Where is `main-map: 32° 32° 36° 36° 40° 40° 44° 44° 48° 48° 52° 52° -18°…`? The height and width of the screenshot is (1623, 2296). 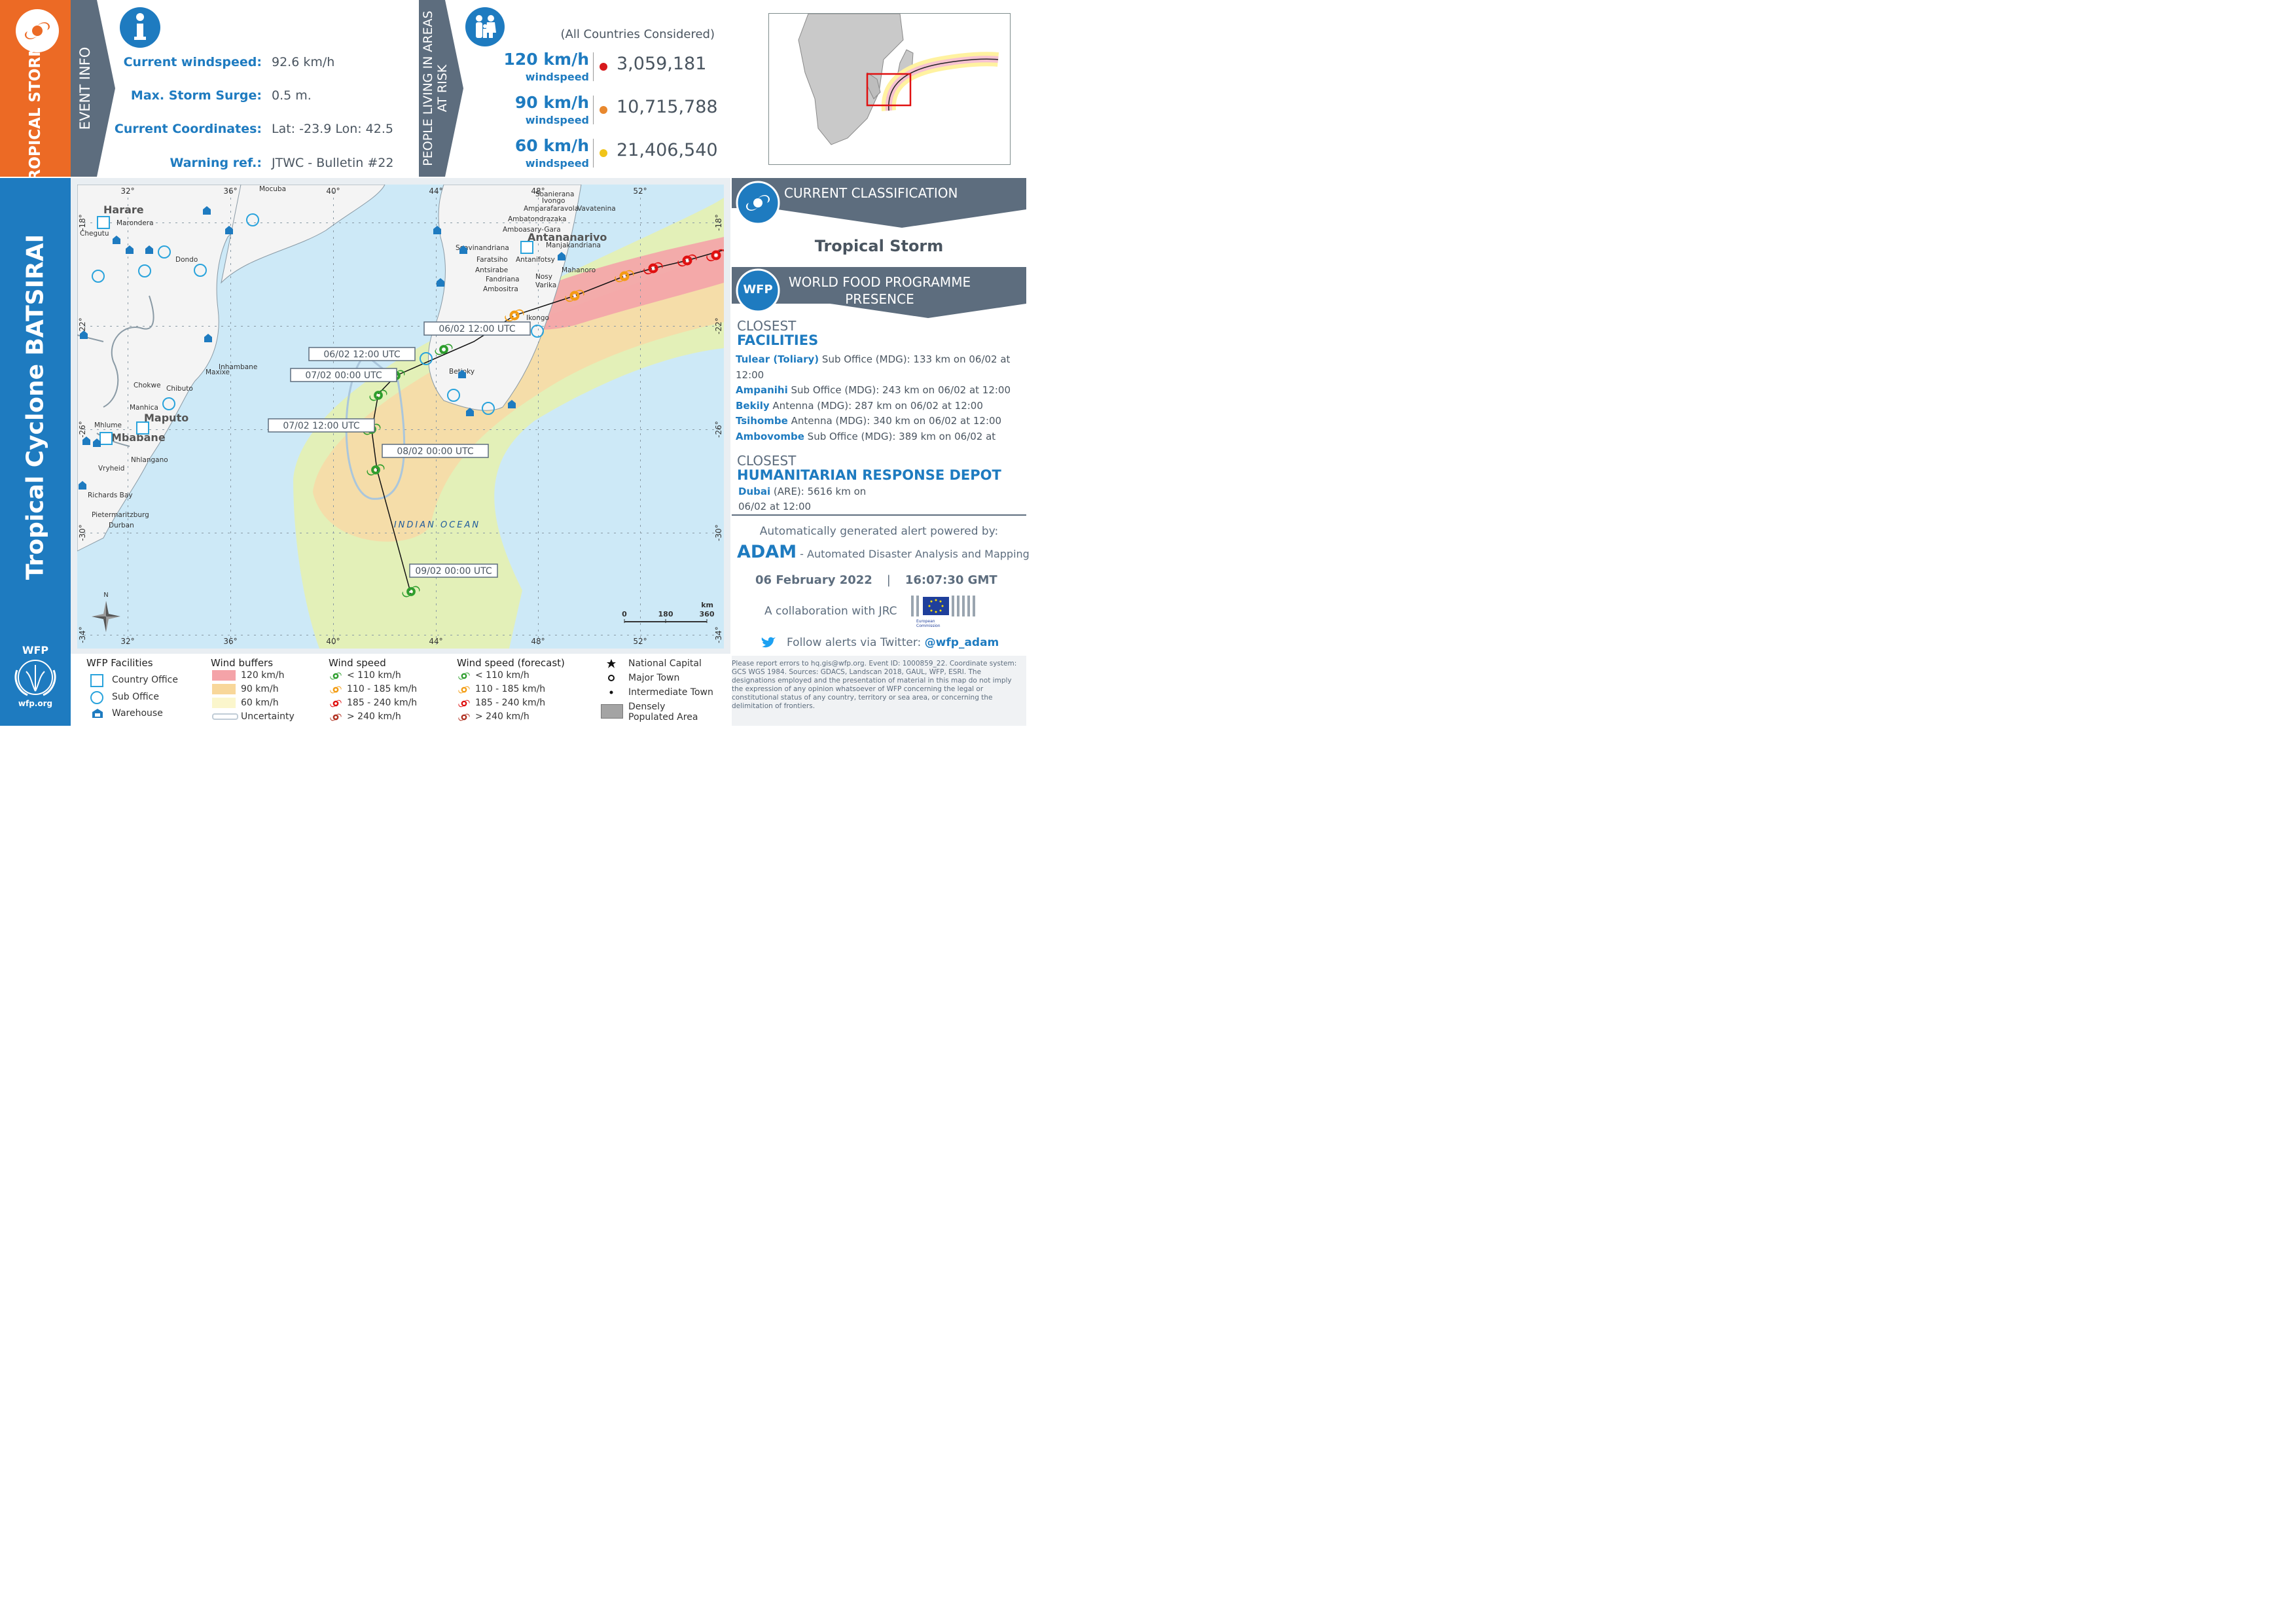
main-map: 32° 32° 36° 36° 40° 40° 44° 44° 48° 48° 52° 52° -18°… is located at coordinates (401, 417).